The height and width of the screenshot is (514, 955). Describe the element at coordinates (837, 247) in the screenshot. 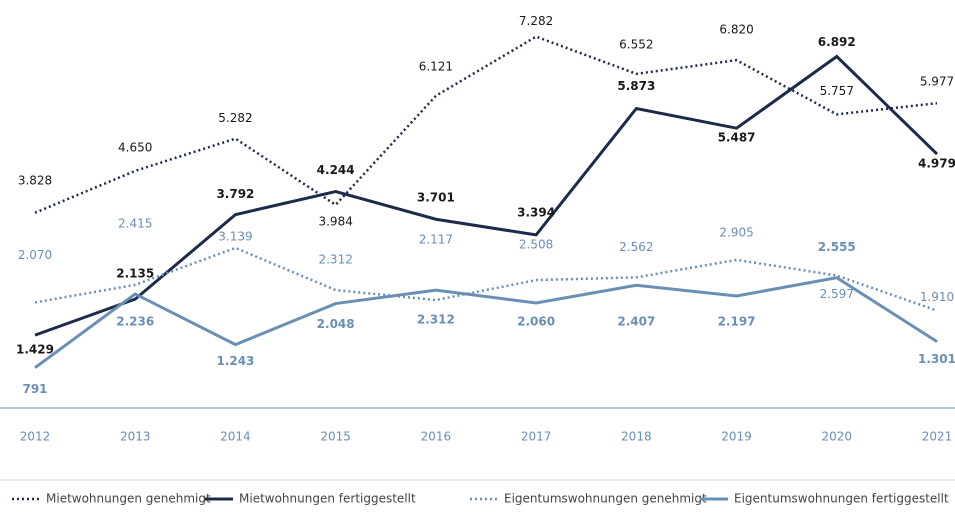

I see `data-label: 2.555` at that location.